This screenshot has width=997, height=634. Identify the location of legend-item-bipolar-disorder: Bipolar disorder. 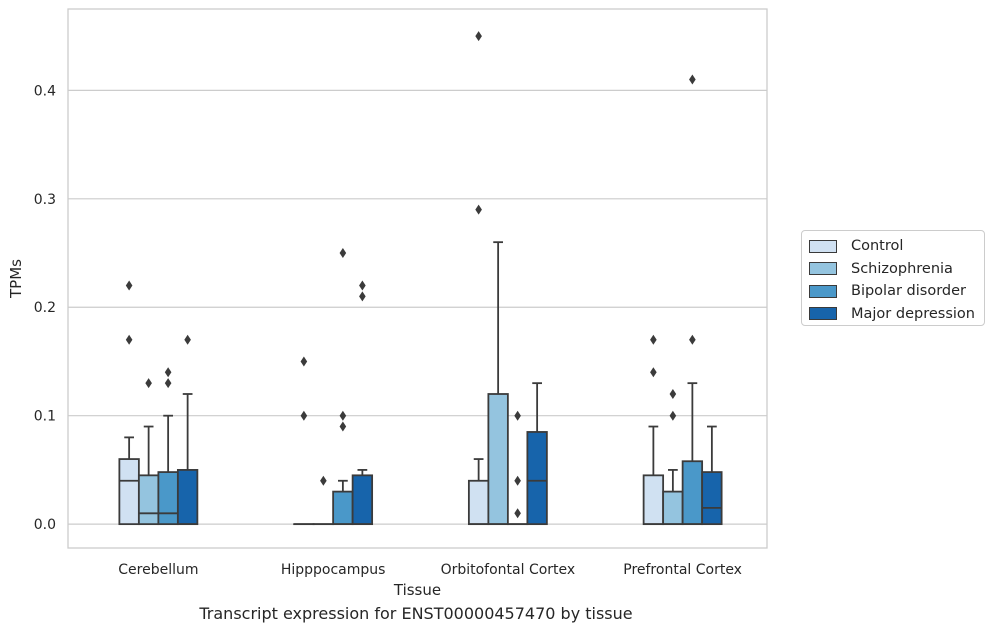
(896, 291).